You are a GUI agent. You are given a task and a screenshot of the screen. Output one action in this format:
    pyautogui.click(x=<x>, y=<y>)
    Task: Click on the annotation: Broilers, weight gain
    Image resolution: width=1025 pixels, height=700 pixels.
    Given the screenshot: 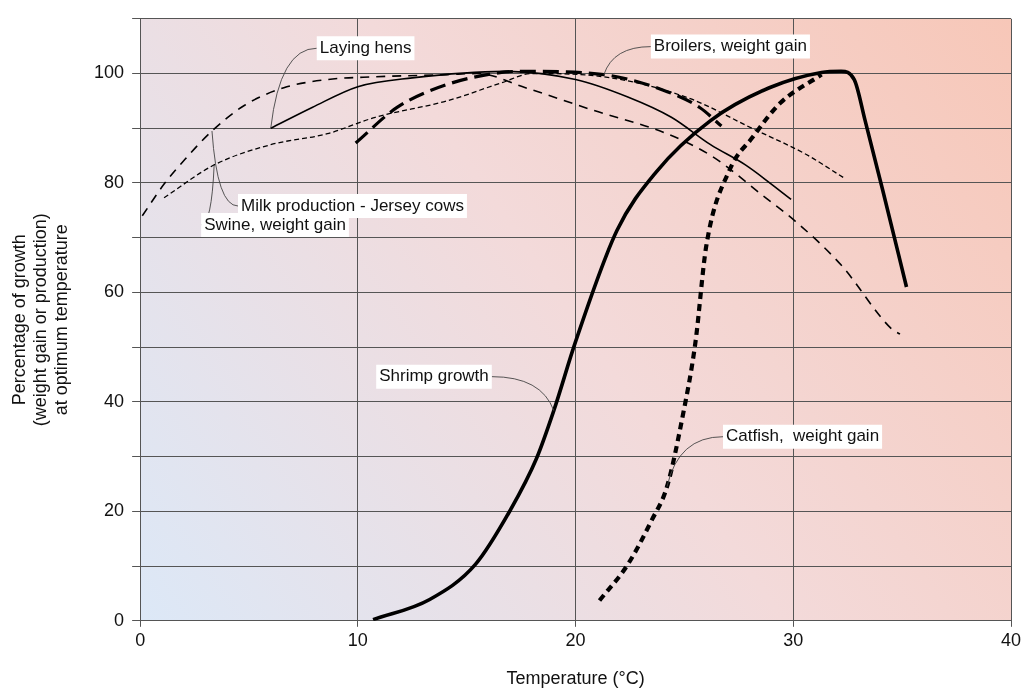 What is the action you would take?
    pyautogui.click(x=730, y=46)
    